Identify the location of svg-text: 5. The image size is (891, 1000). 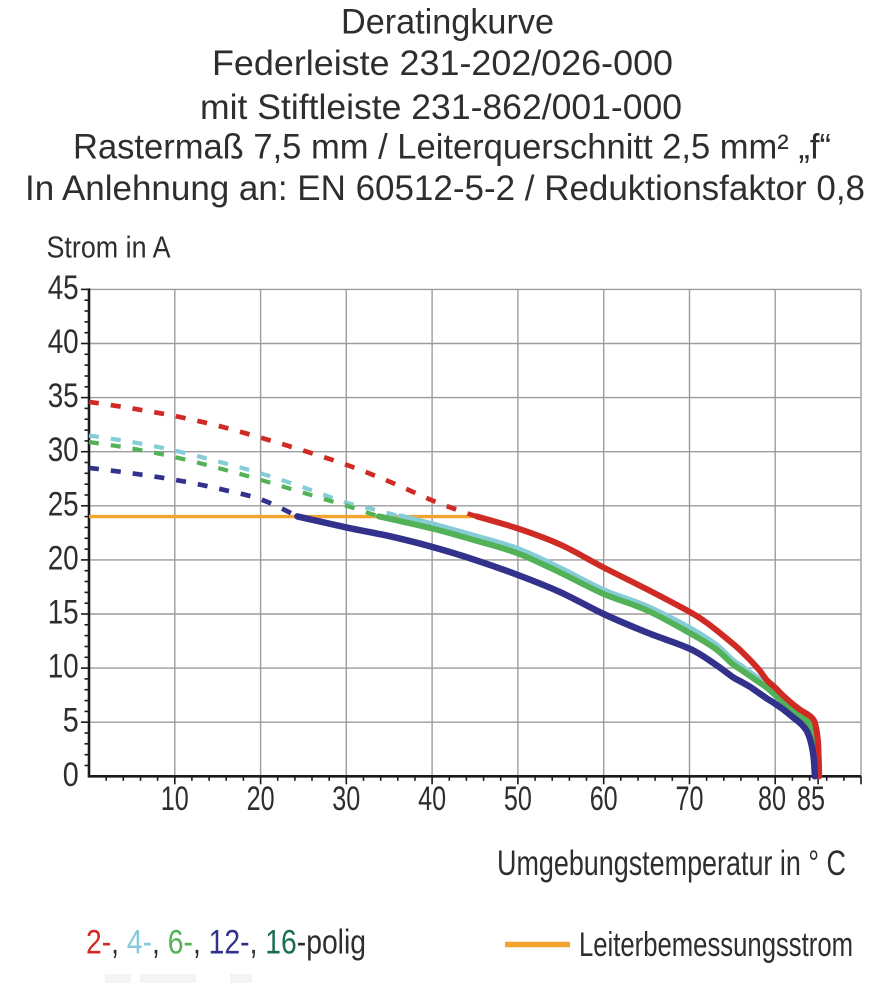
(71, 721).